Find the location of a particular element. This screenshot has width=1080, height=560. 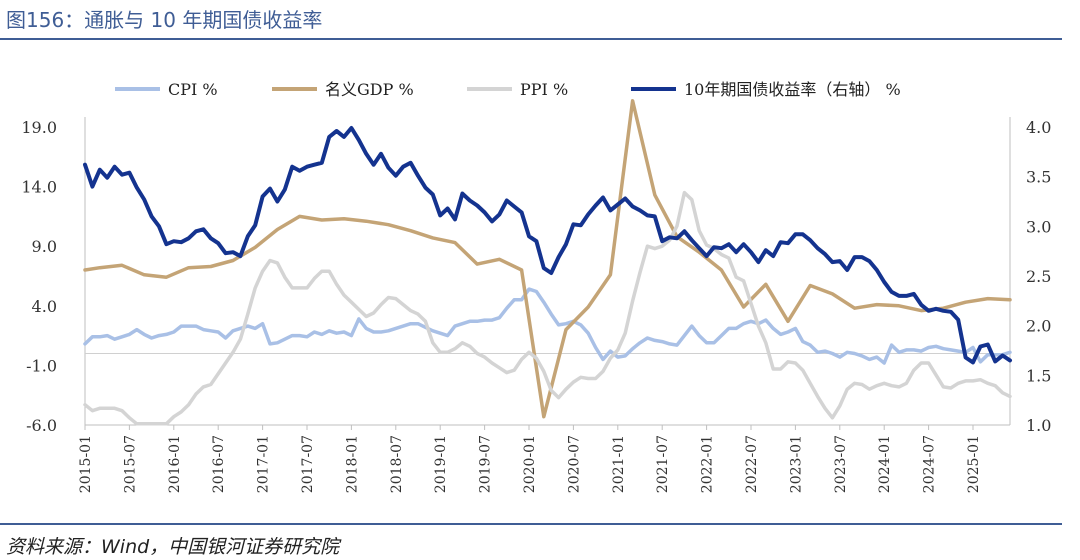

left-tick-label: 4.0 is located at coordinates (44, 306).